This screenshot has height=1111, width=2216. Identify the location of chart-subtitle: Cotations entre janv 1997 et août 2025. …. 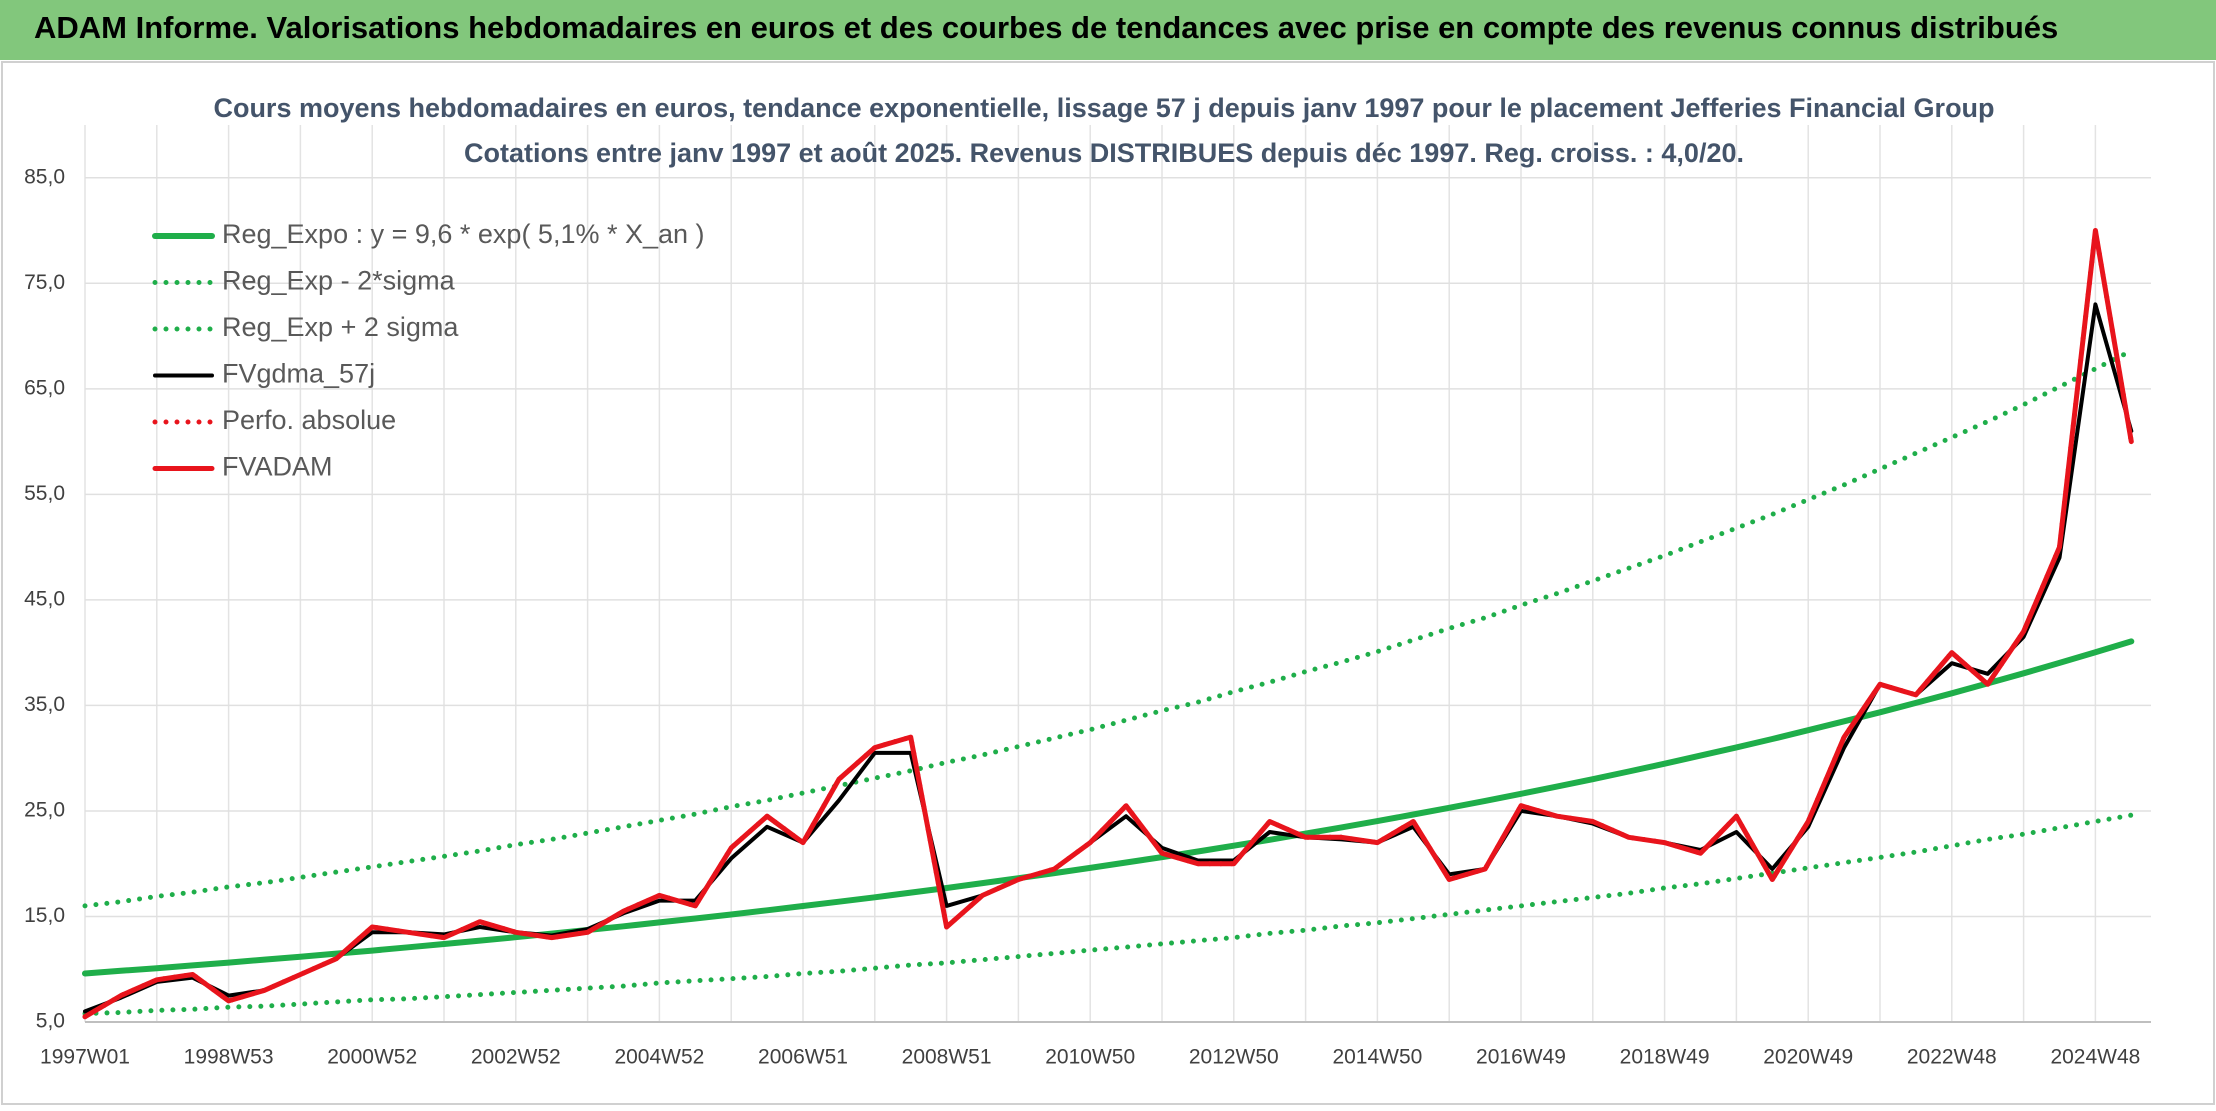
(1104, 153).